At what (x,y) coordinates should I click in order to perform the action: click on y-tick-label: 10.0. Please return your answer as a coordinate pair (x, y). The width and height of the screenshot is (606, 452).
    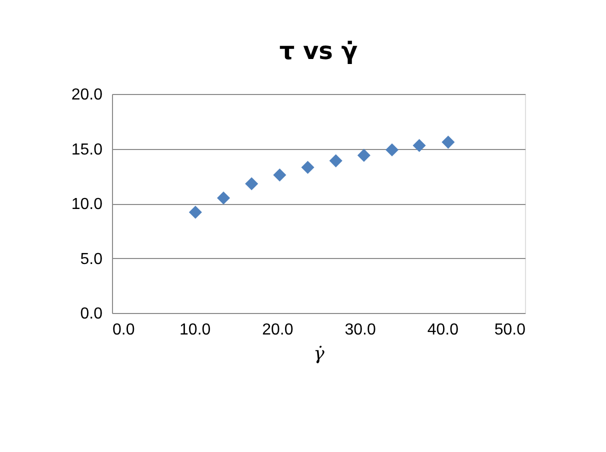
    Looking at the image, I should click on (87, 204).